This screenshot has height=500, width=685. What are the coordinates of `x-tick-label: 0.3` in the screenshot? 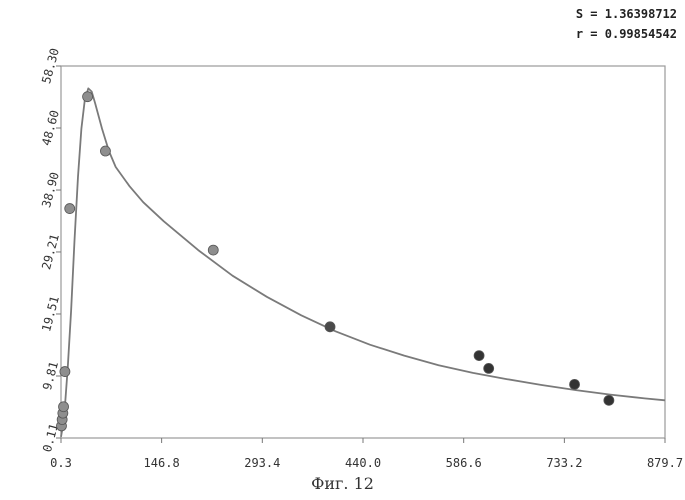 It's located at (61, 463).